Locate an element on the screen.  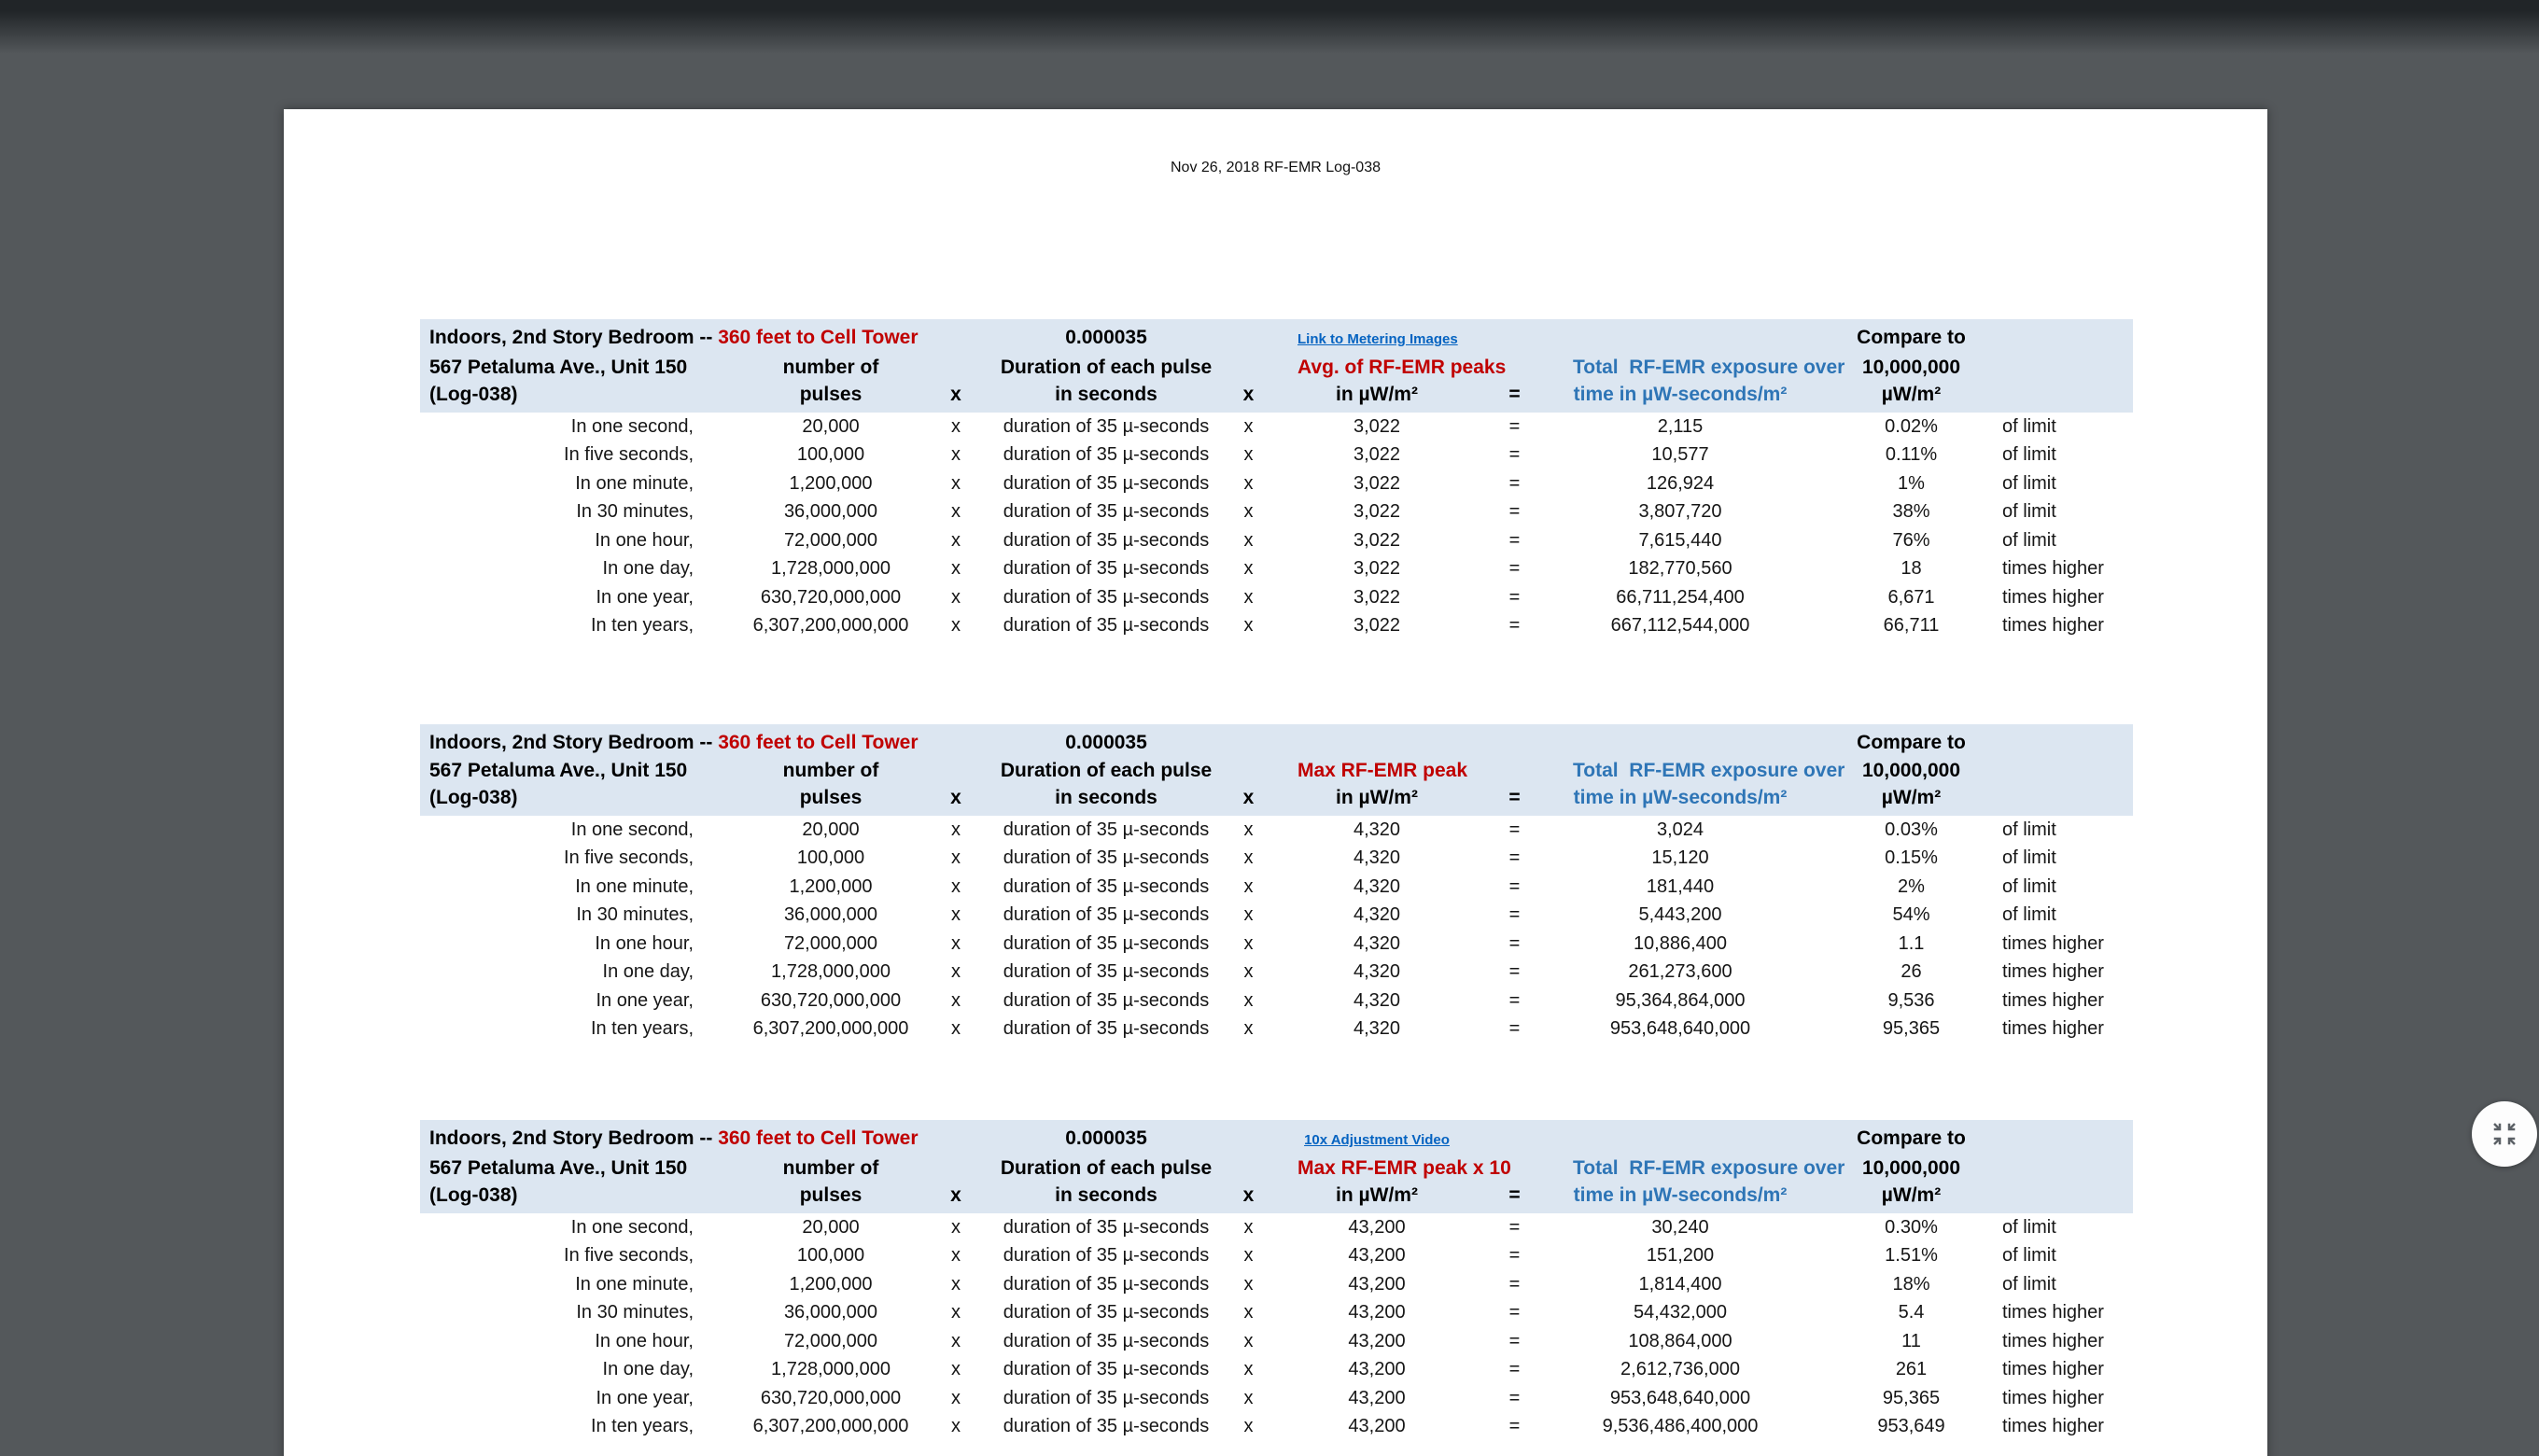
compare-heading: Compare to is located at coordinates (1911, 337).